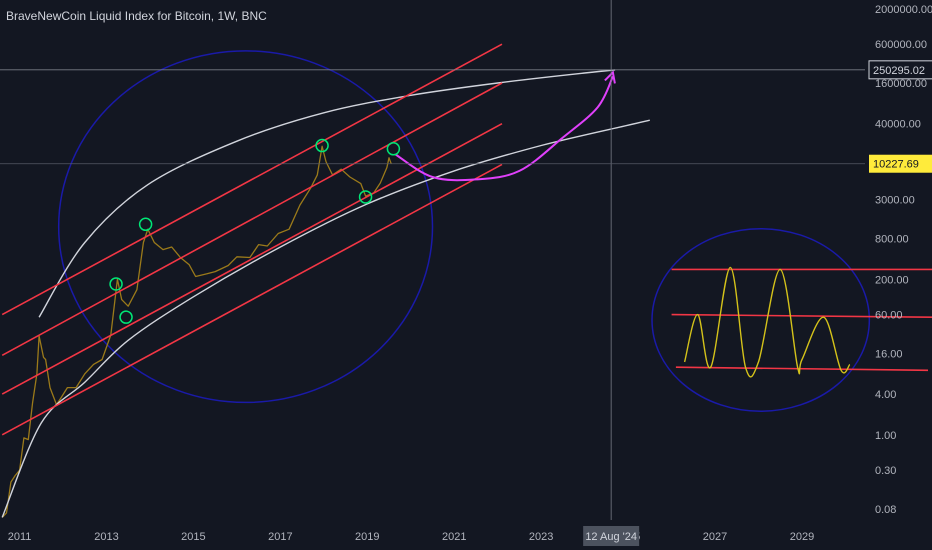 The image size is (932, 550). Describe the element at coordinates (106, 537) in the screenshot. I see `x-tick-label: 2013` at that location.